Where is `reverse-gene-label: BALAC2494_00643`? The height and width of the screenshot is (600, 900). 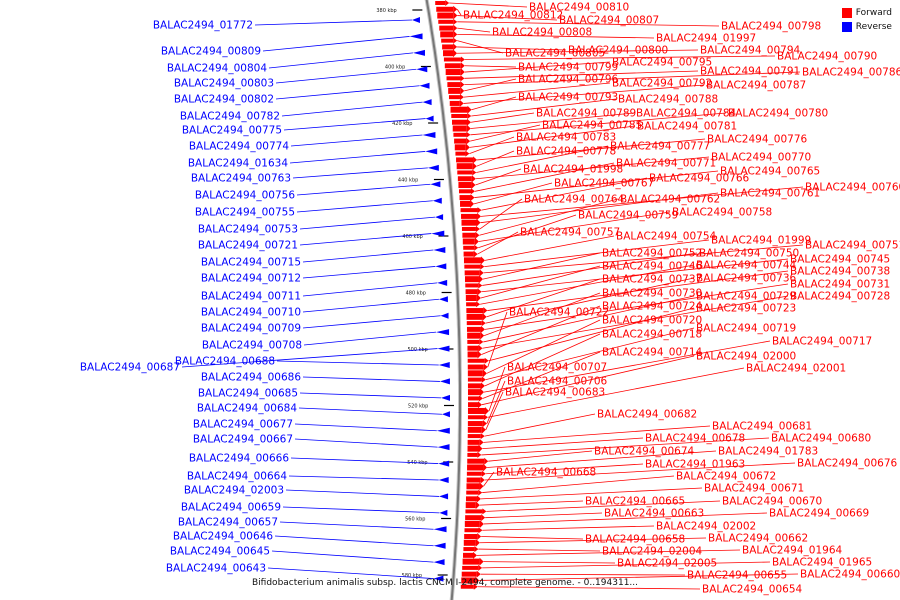
reverse-gene-label: BALAC2494_00643 is located at coordinates (216, 569).